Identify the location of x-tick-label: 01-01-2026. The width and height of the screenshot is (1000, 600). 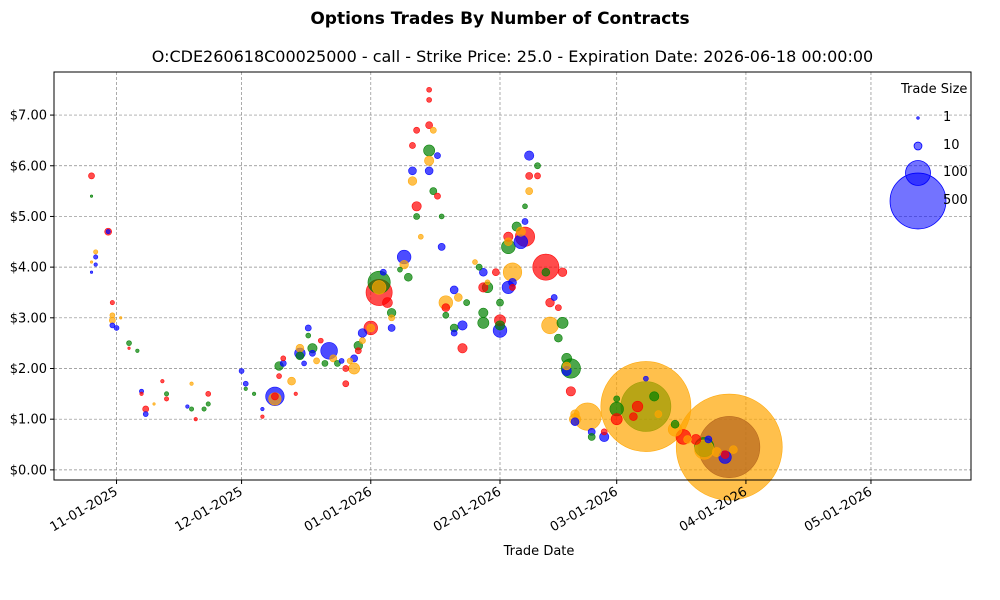
(338, 509).